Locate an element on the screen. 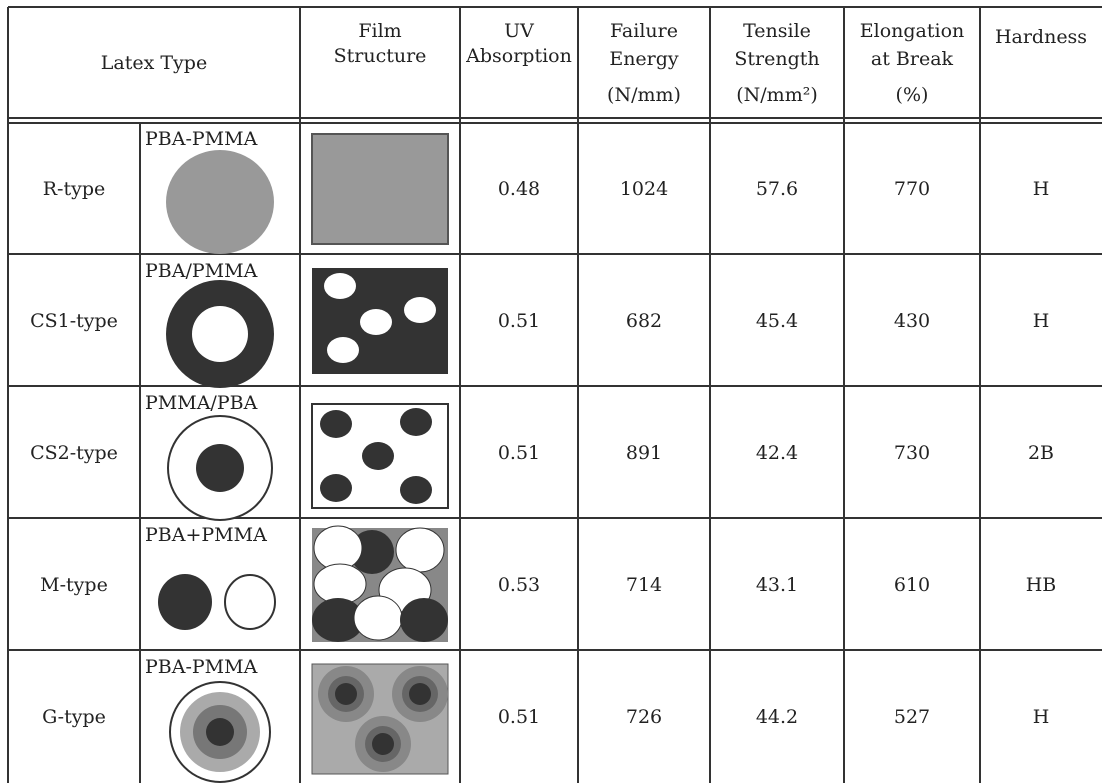 Image resolution: width=1102 pixels, height=783 pixels. cell: G-type is located at coordinates (74, 717).